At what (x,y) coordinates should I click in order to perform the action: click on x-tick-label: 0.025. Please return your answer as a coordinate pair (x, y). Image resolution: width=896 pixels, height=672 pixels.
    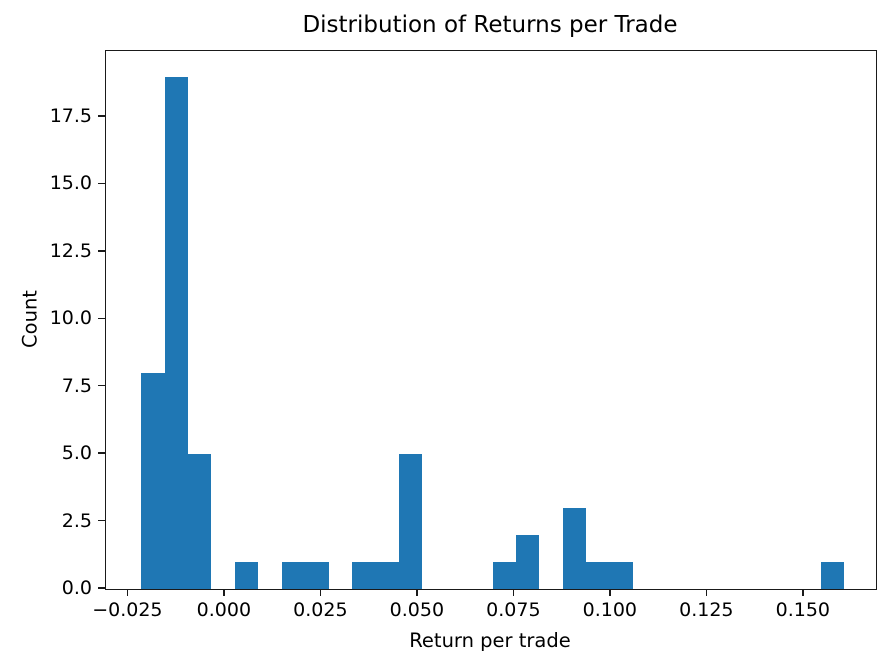
    Looking at the image, I should click on (320, 610).